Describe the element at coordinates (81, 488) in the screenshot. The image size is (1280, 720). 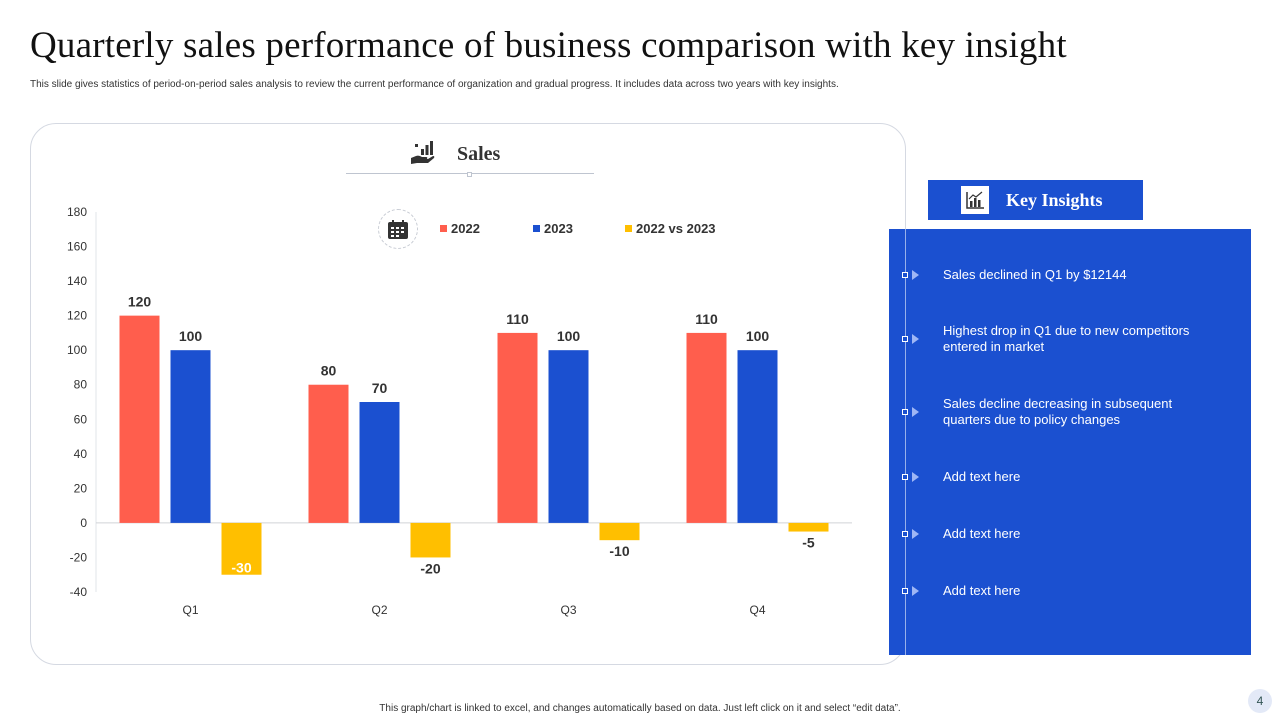
I see `y-tick-label: 20` at that location.